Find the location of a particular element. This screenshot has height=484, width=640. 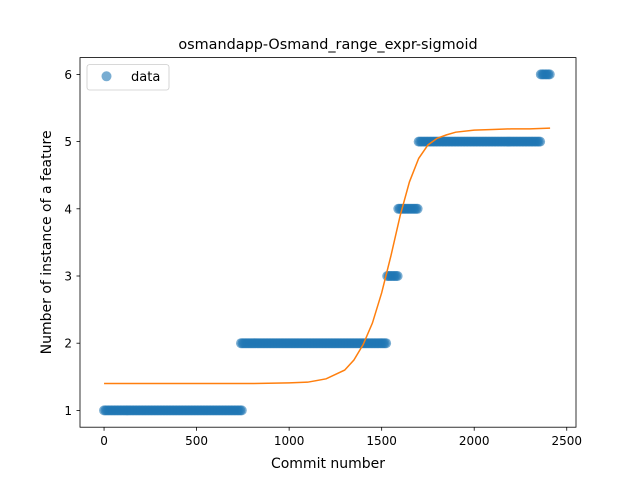

legend-label-data: data is located at coordinates (145, 77).